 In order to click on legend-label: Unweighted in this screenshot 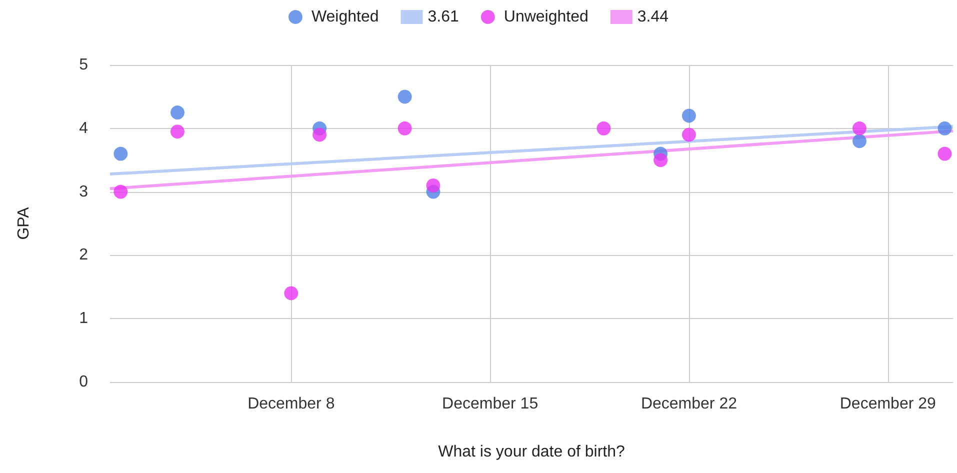, I will do `click(546, 17)`.